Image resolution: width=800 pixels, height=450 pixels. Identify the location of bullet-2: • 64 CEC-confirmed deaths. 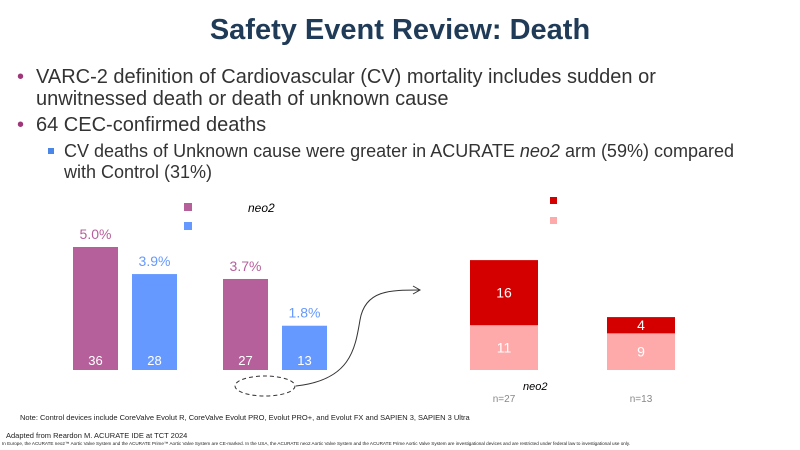
(386, 125).